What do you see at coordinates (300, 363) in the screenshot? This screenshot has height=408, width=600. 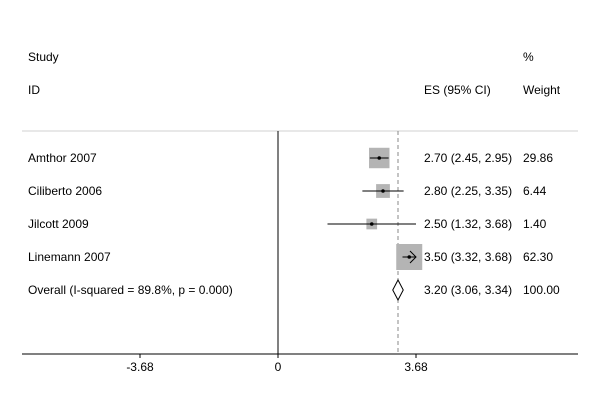 I see `x-axis: -3.68 0 3.68` at bounding box center [300, 363].